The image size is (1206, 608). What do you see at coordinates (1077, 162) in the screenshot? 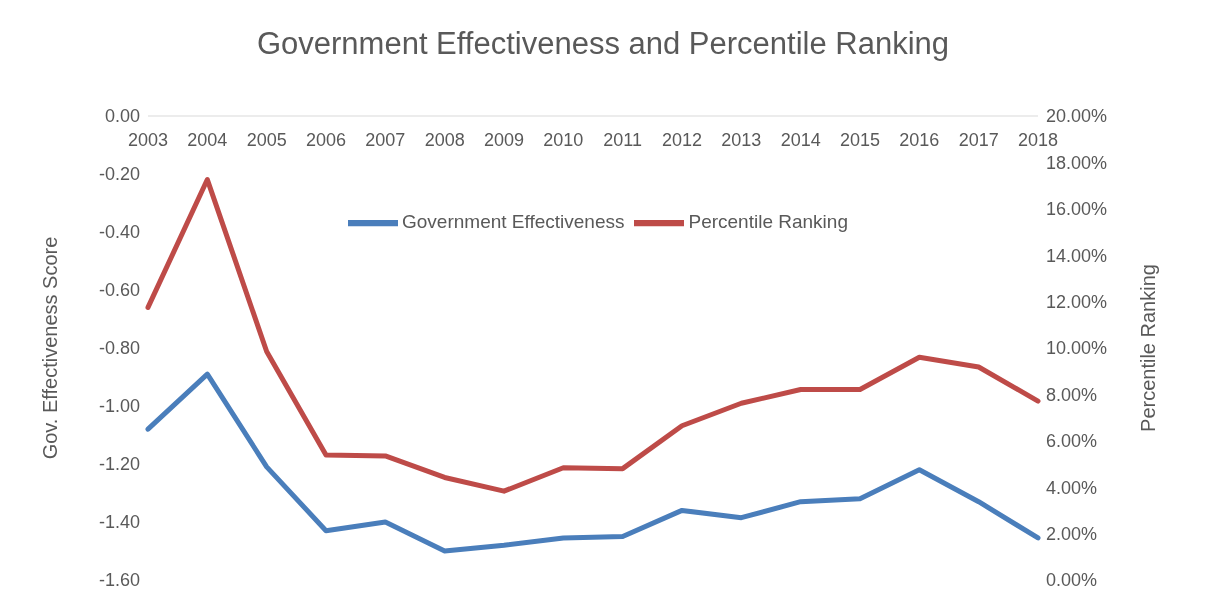
I see `y2-tick-label: 18.00%` at bounding box center [1077, 162].